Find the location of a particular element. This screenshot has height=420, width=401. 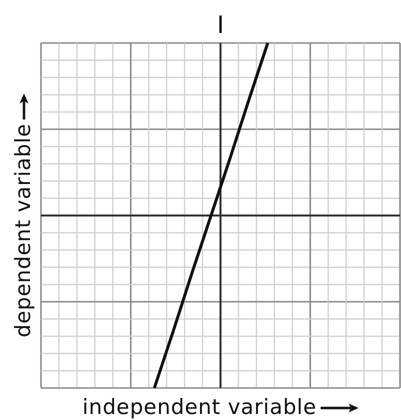

y-axis-title: dependent variable is located at coordinates (23, 231).